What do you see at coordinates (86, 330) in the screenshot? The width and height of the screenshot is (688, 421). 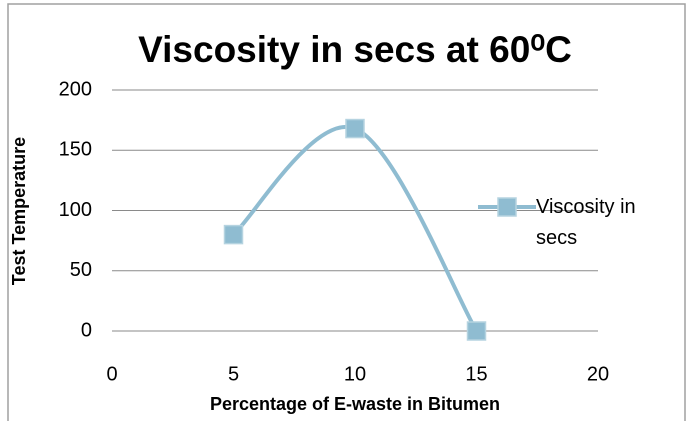 I see `y-tick-label: 0` at bounding box center [86, 330].